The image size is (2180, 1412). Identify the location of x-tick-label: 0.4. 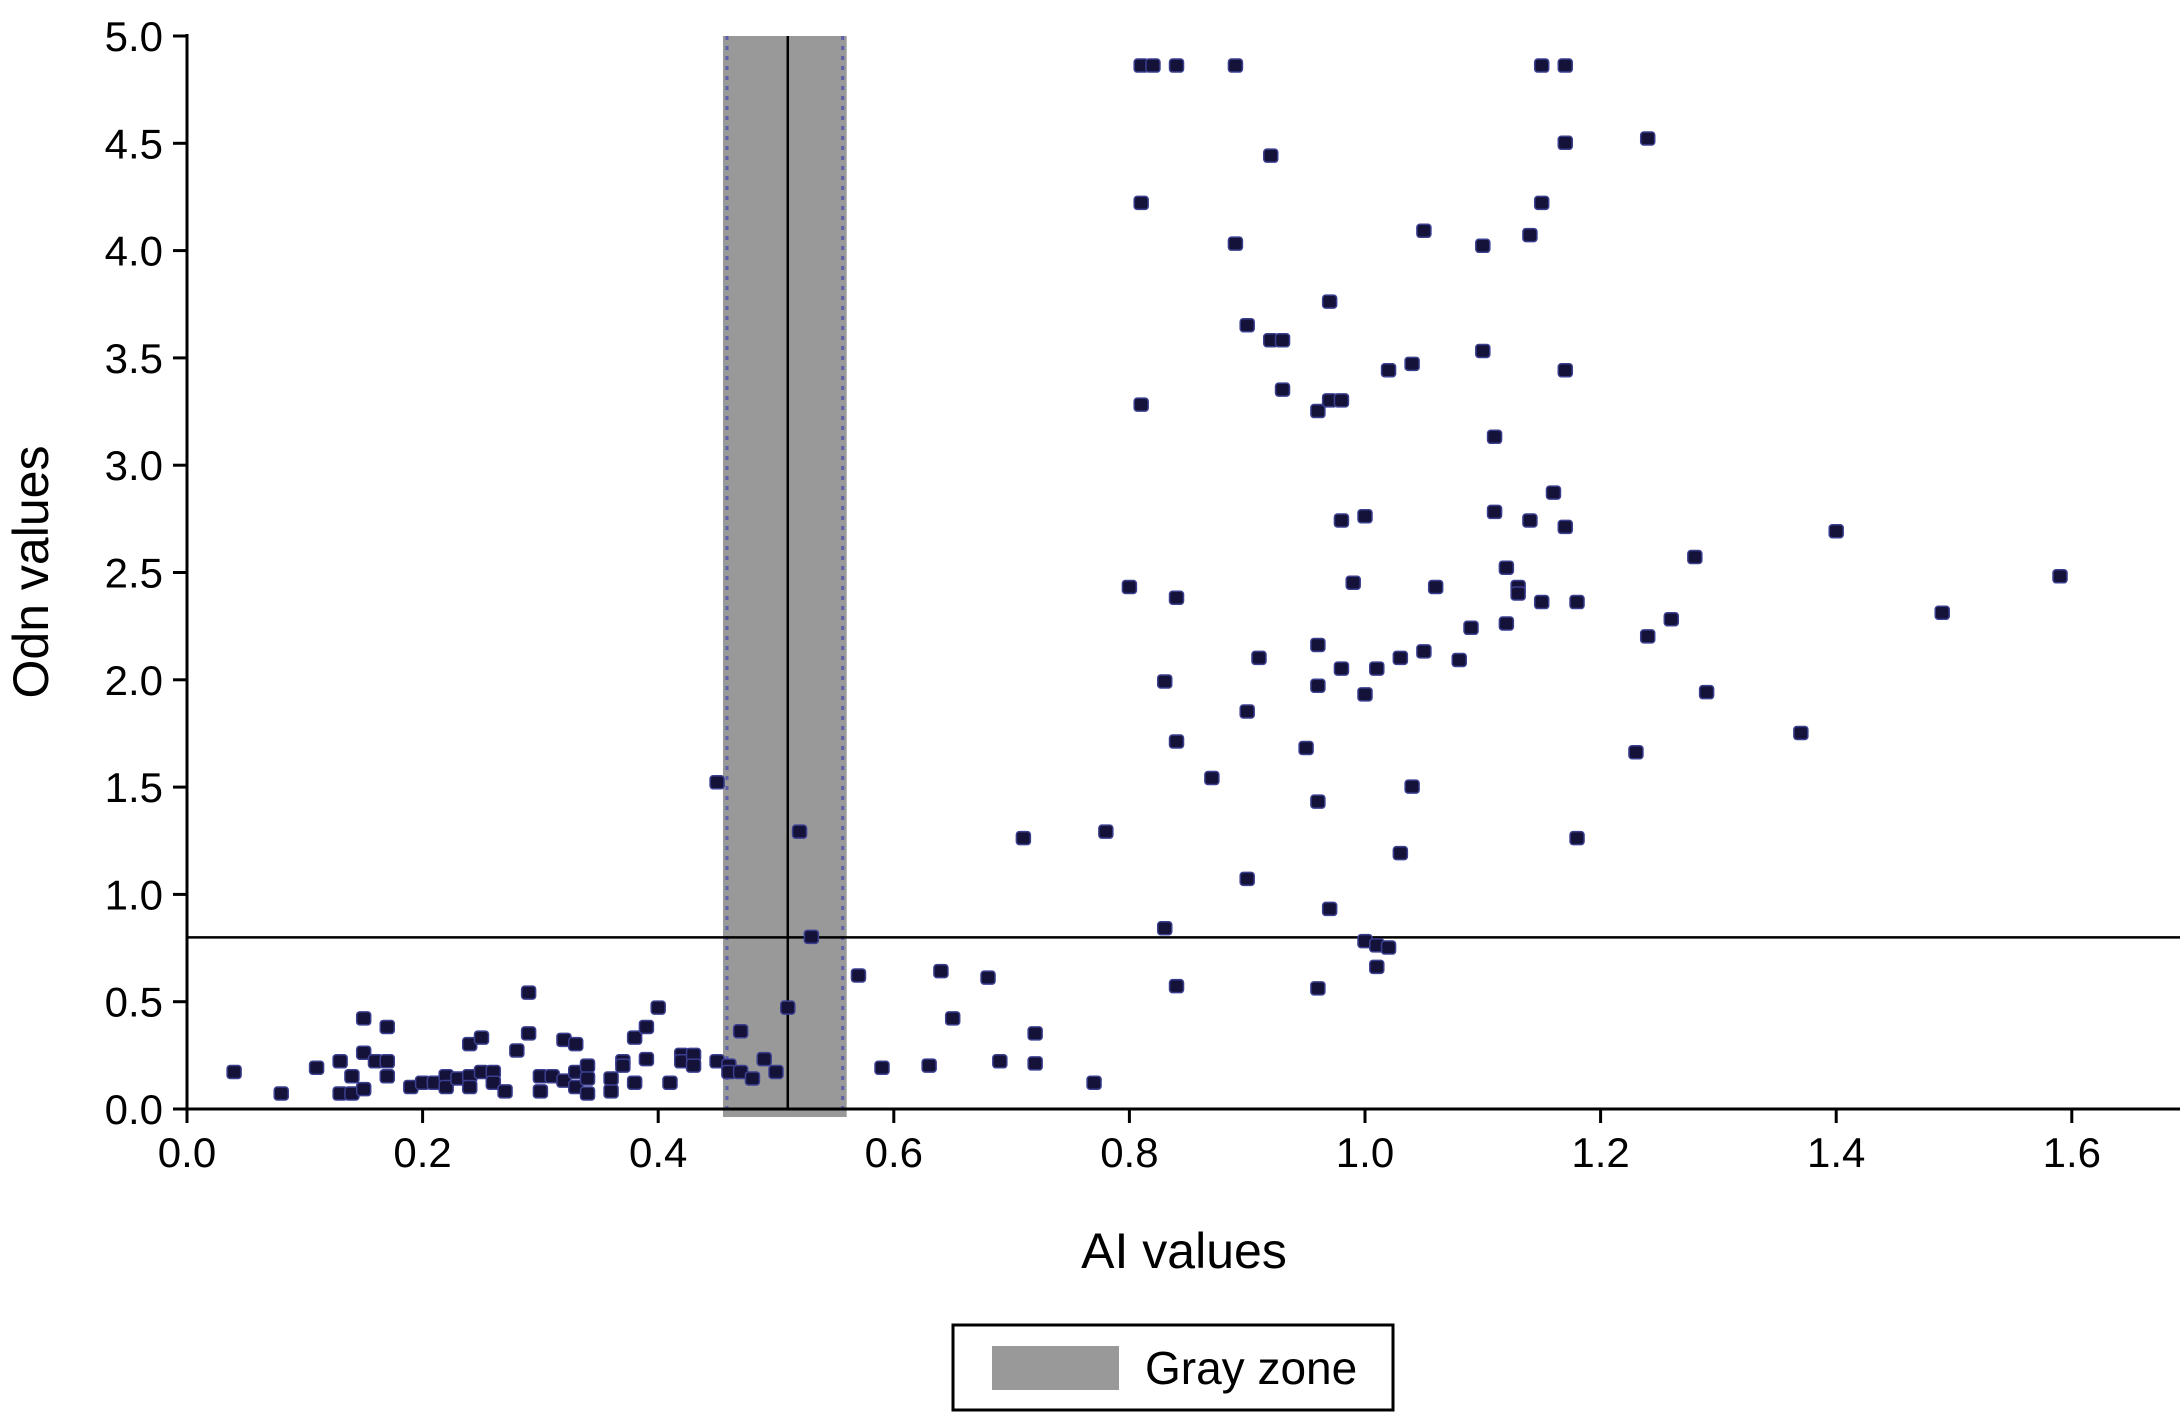
(658, 1152).